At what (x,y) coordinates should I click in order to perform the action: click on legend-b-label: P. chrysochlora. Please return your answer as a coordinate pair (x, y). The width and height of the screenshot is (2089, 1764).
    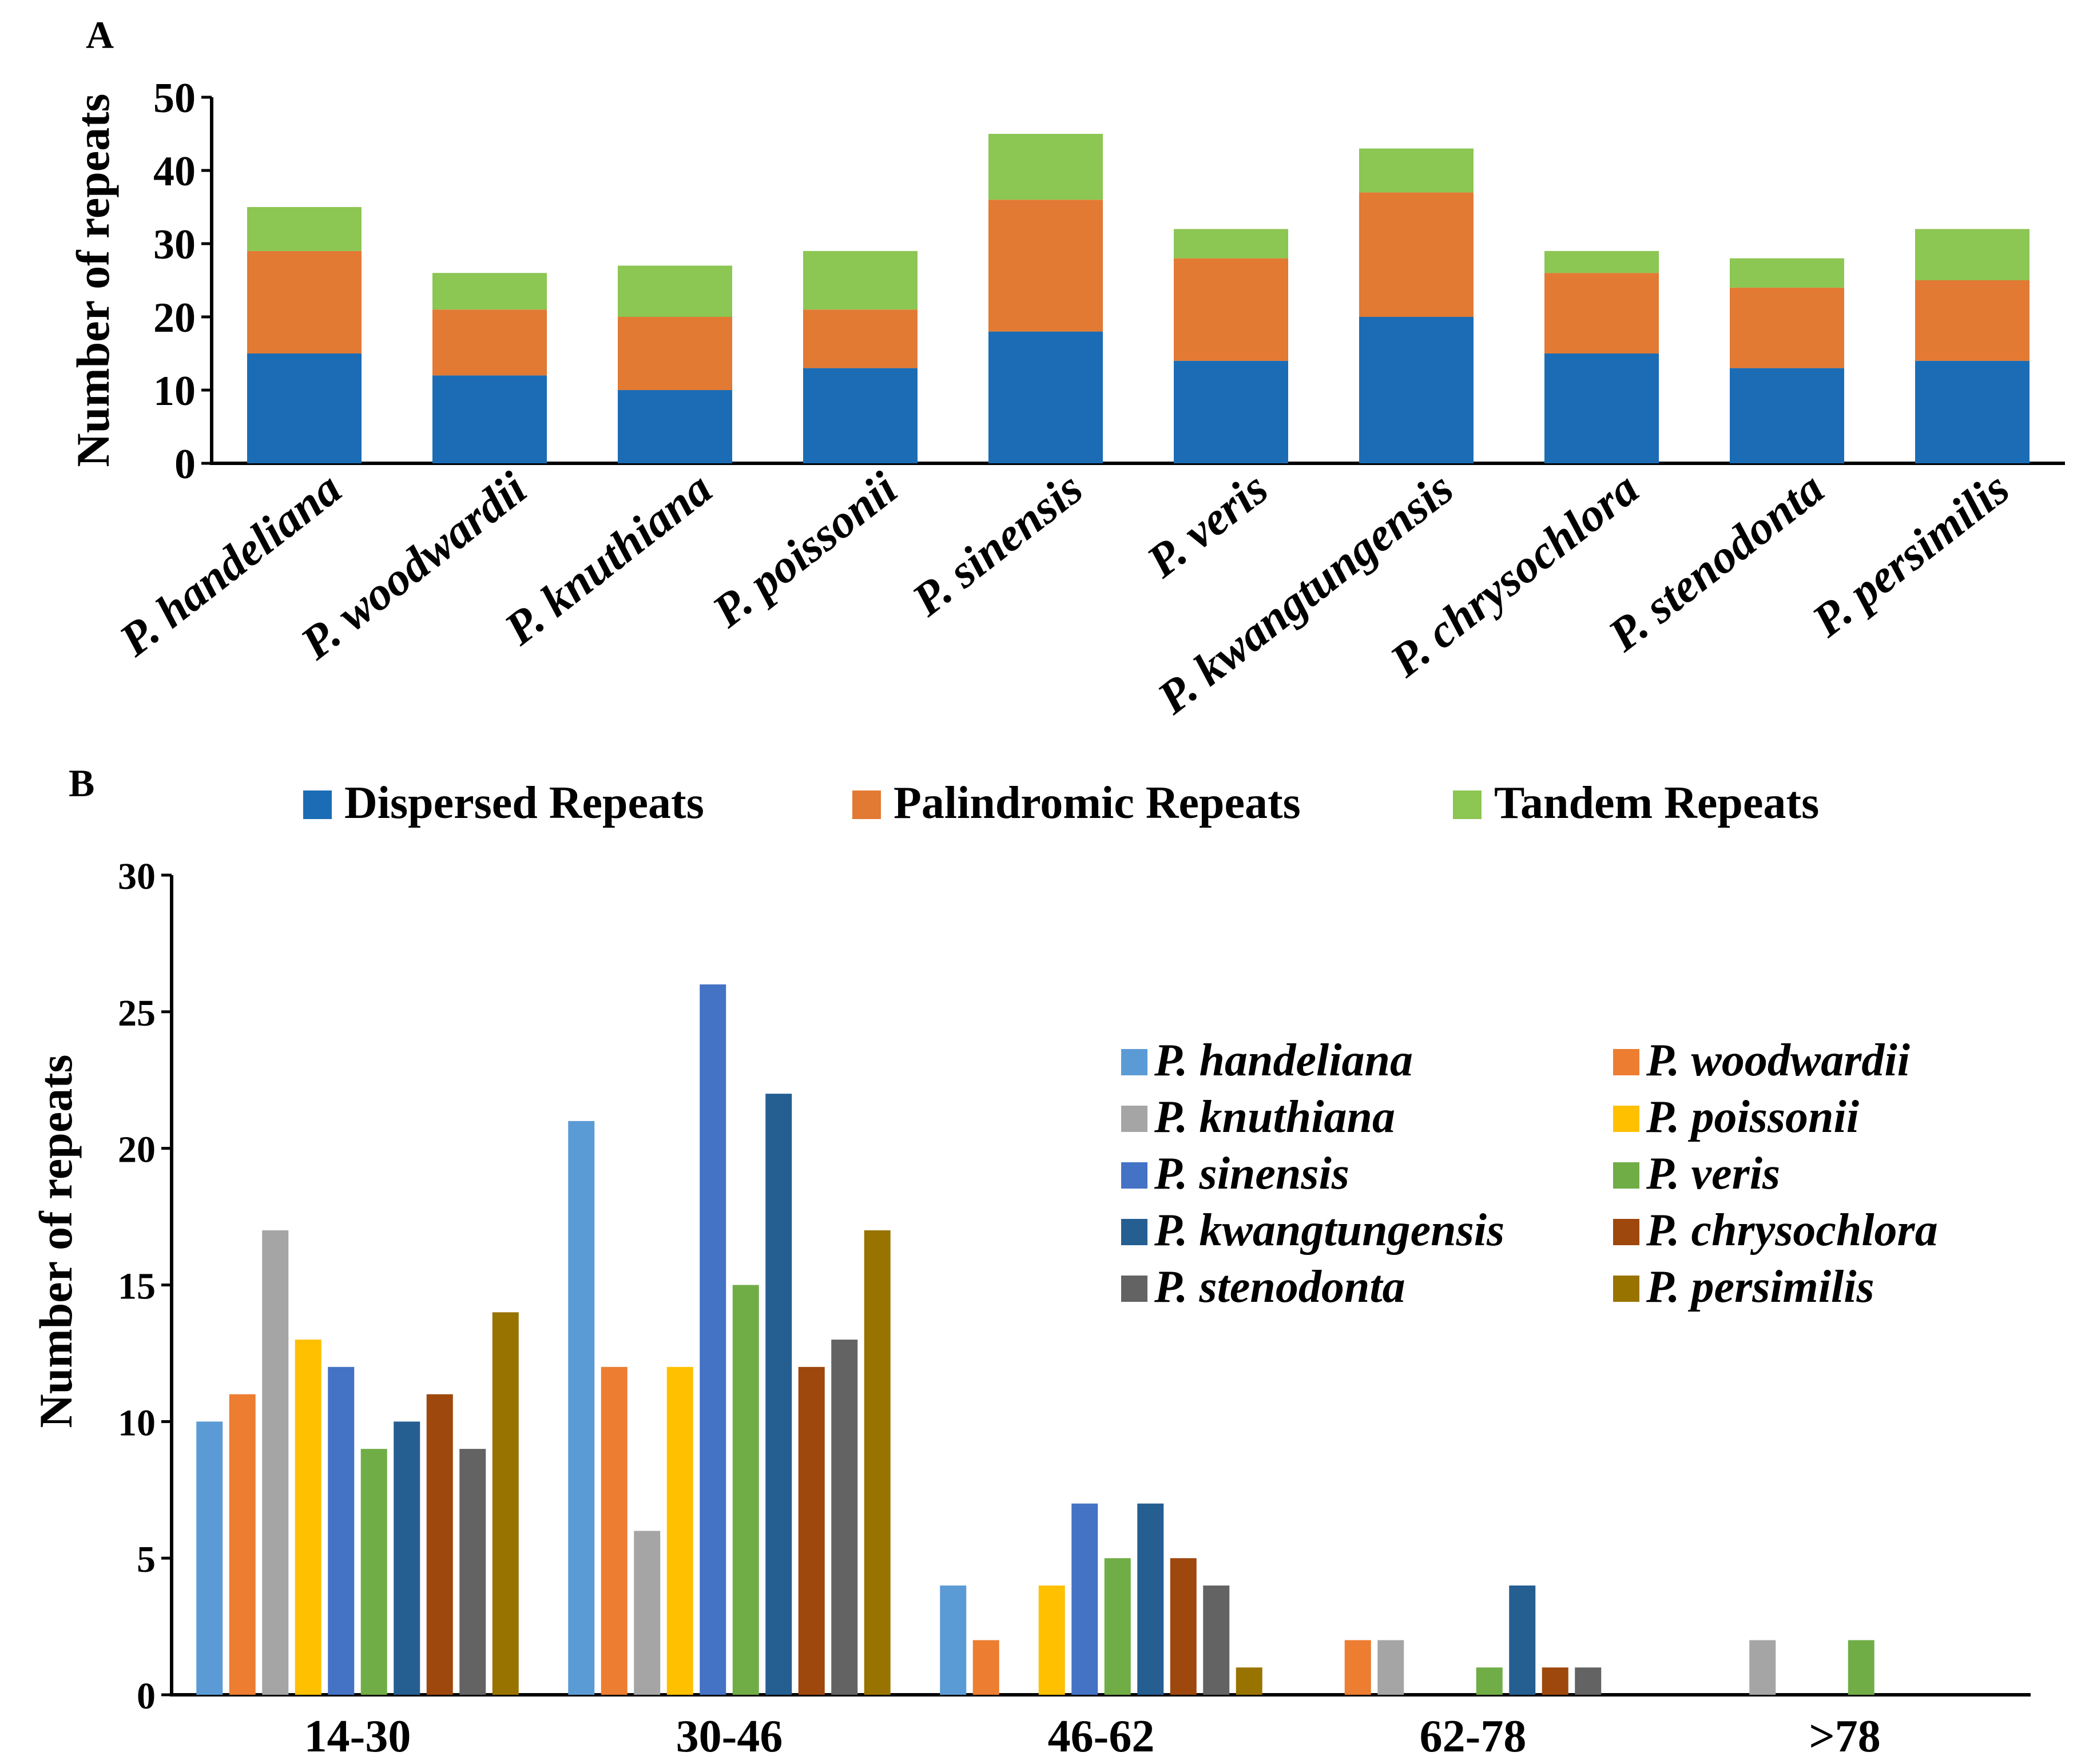
    Looking at the image, I should click on (1792, 1230).